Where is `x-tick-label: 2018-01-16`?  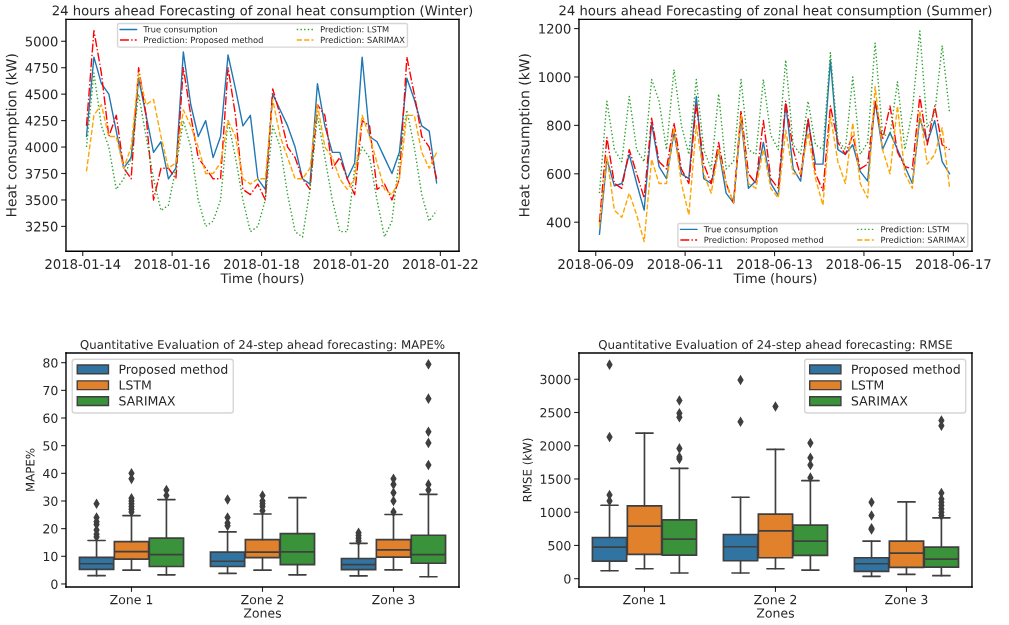 x-tick-label: 2018-01-16 is located at coordinates (172, 264).